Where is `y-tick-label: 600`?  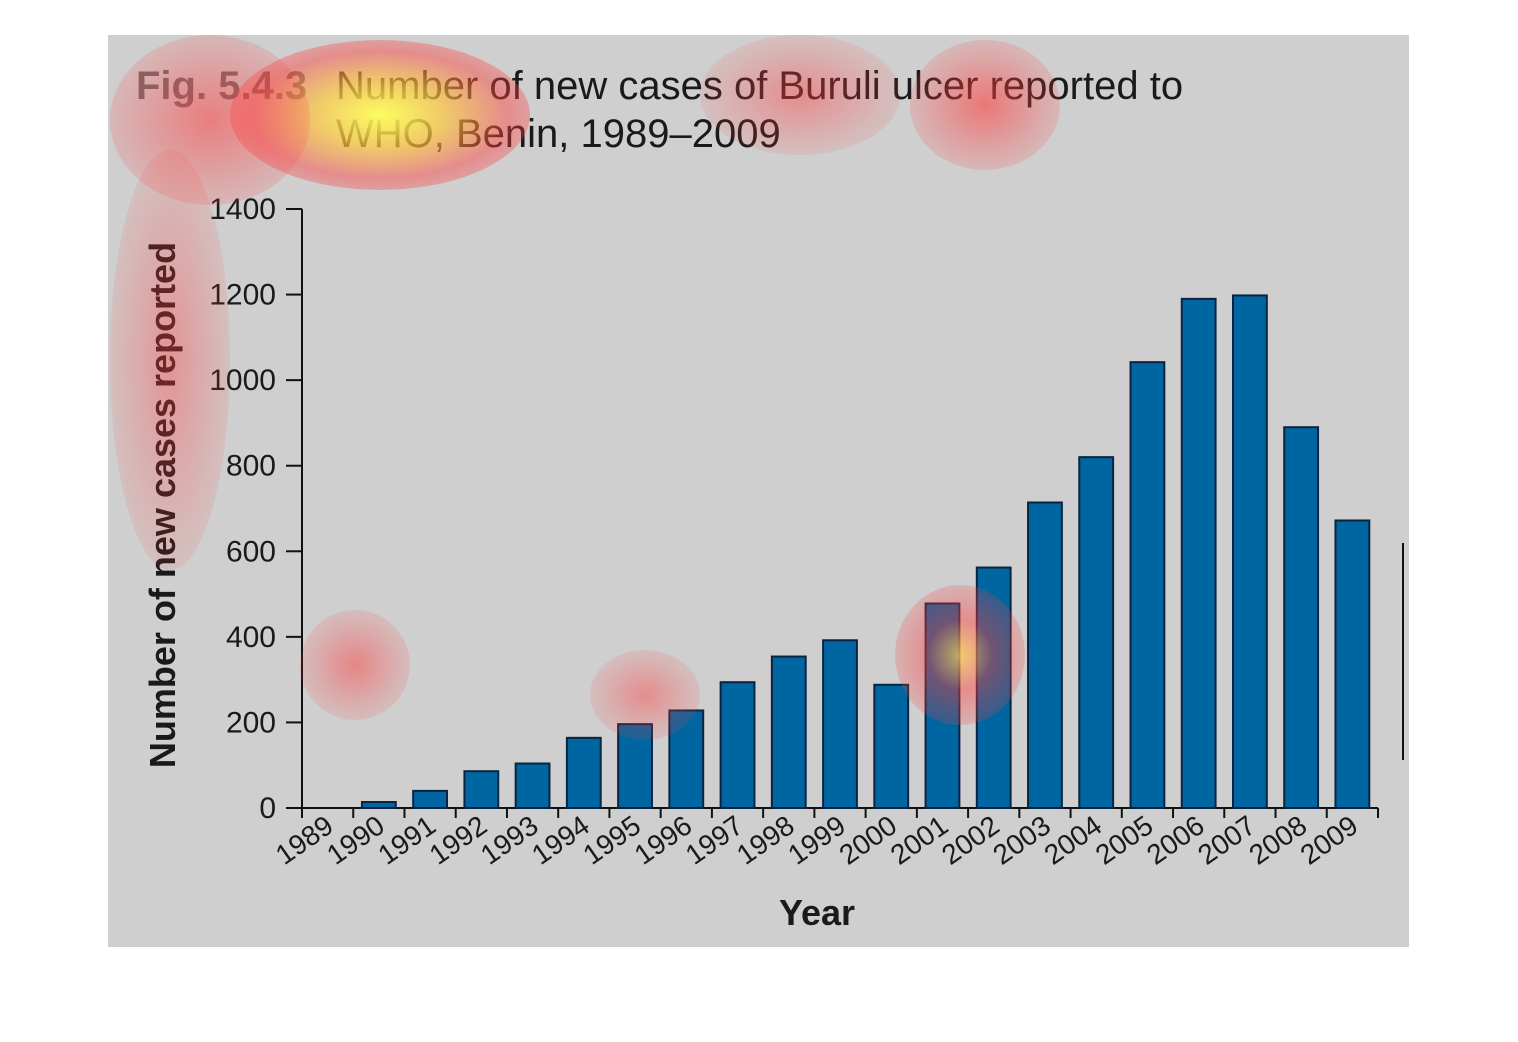 y-tick-label: 600 is located at coordinates (251, 551).